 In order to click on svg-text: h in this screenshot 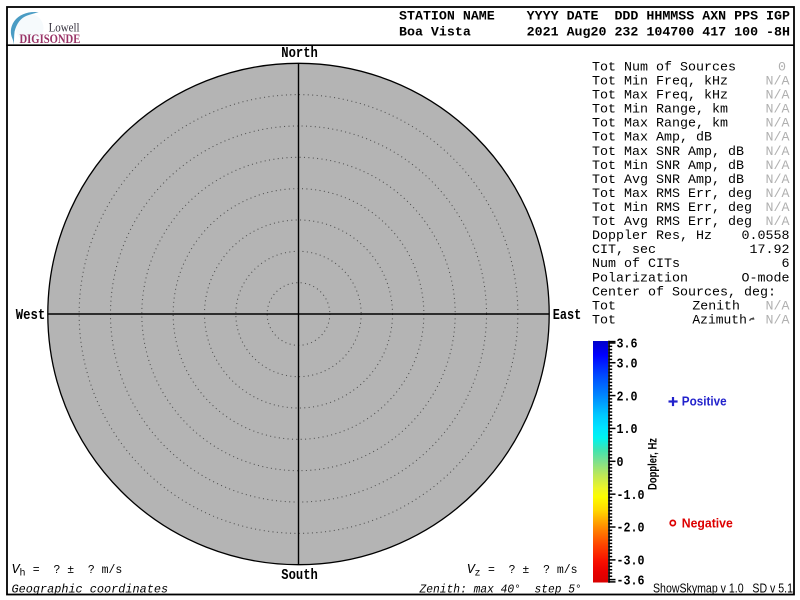, I will do `click(23, 574)`.